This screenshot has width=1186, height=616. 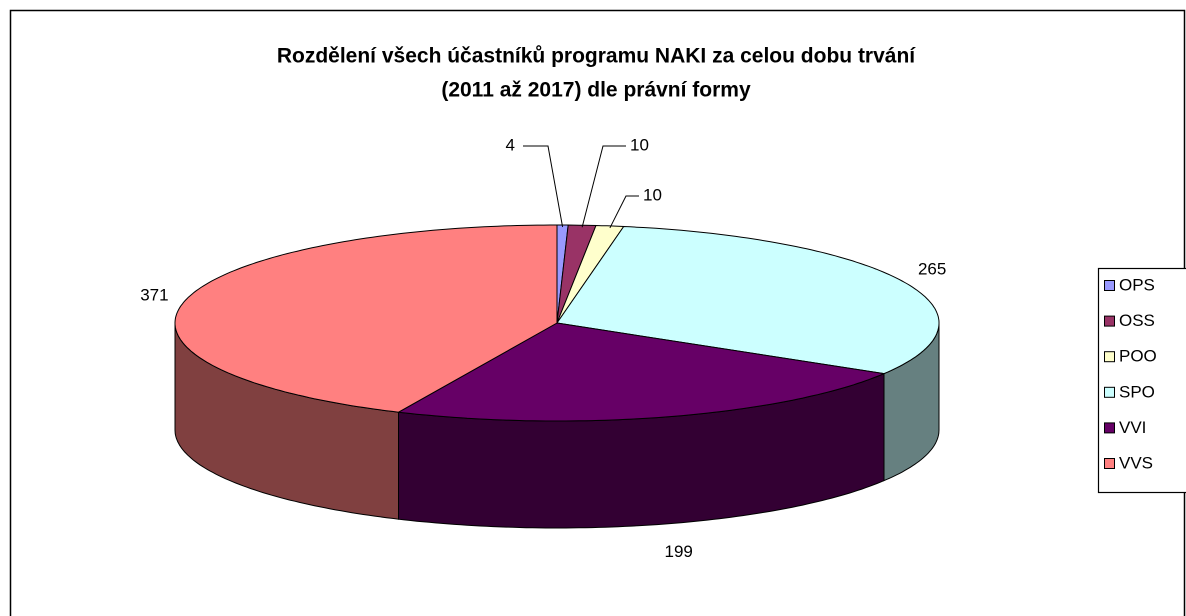 I want to click on legend-label: VVI, so click(x=1132, y=427).